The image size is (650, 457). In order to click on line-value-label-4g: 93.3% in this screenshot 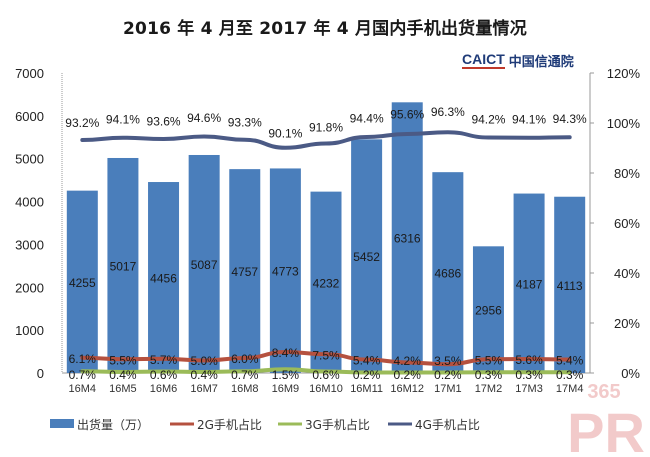, I will do `click(245, 122)`.